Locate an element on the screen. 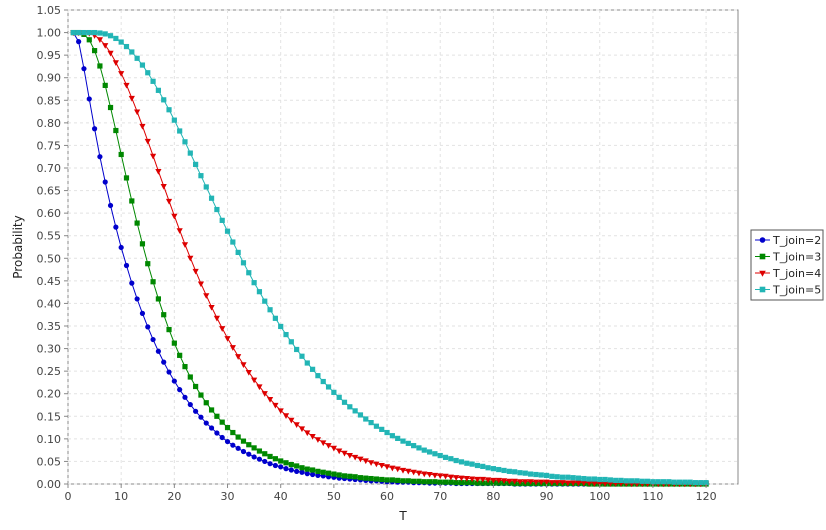 The image size is (826, 530). x-tick-label: 20 is located at coordinates (174, 496).